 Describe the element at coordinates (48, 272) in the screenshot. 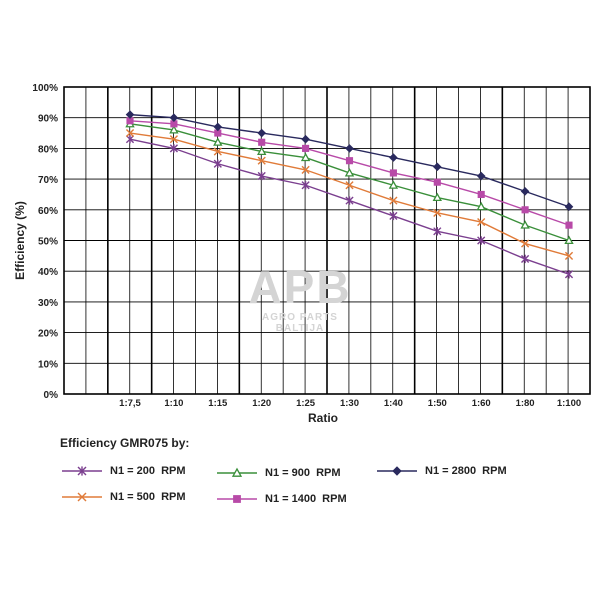

I see `y-tick-label: 40%` at that location.